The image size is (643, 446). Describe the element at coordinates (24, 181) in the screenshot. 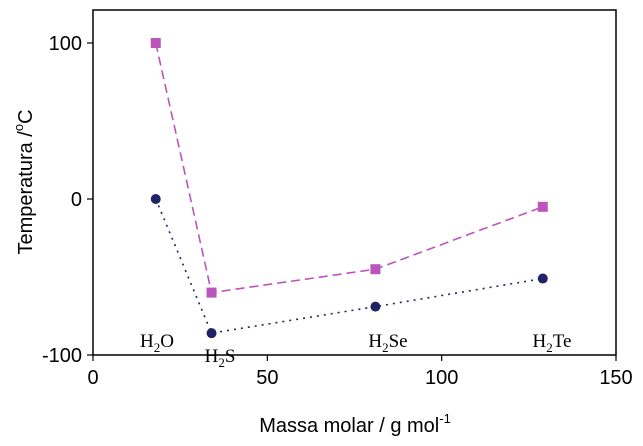

I see `y-axis-title: Temperatura /oC` at that location.